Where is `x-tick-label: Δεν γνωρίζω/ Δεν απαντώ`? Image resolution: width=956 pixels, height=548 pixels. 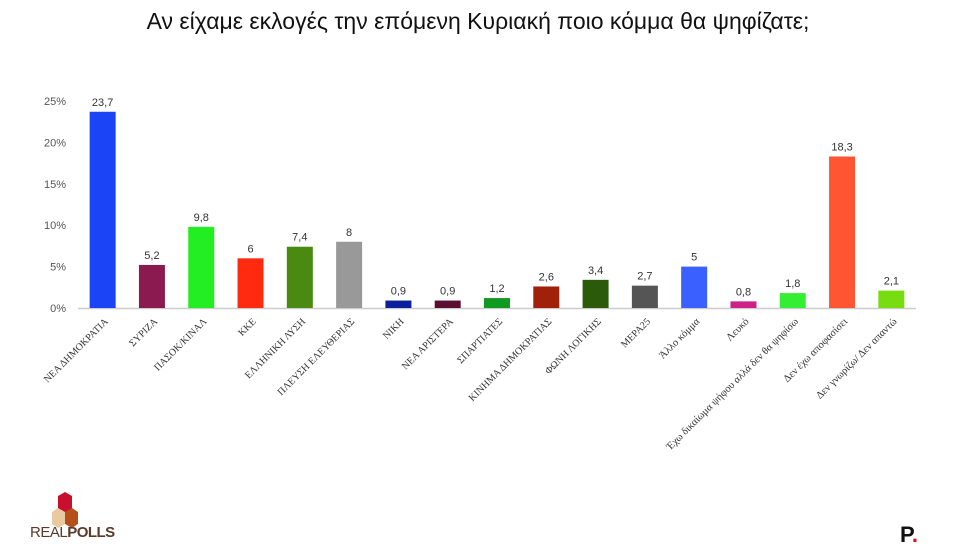
x-tick-label: Δεν γνωρίζω/ Δεν απαντώ is located at coordinates (856, 358).